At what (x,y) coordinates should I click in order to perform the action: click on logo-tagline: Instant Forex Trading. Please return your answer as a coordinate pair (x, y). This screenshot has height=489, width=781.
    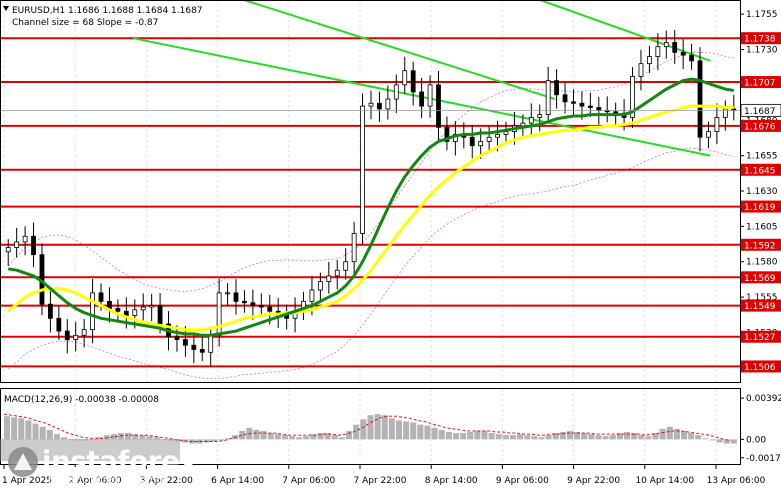
    Looking at the image, I should click on (106, 479).